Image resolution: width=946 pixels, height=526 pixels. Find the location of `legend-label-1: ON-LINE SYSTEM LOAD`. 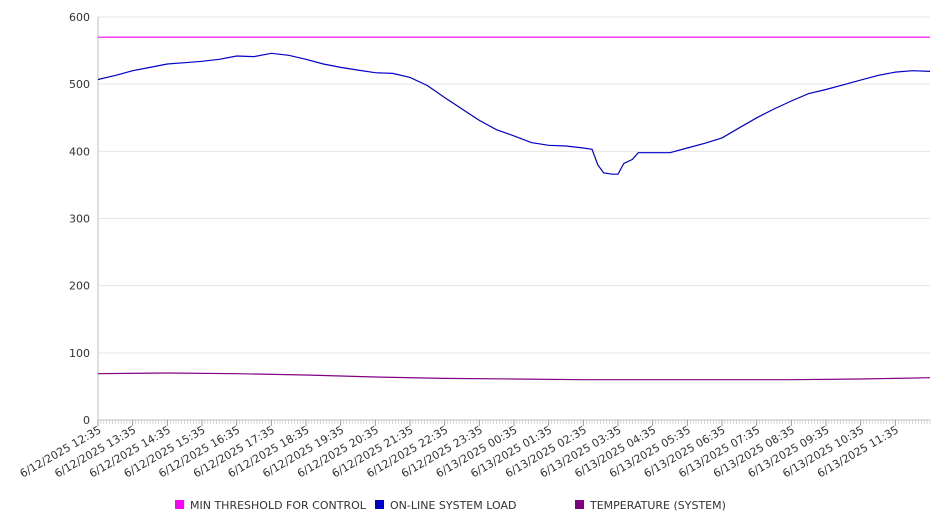

legend-label-1: ON-LINE SYSTEM LOAD is located at coordinates (453, 505).